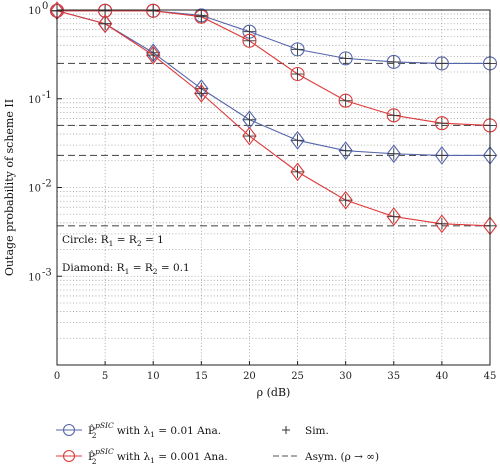 The height and width of the screenshot is (472, 500). What do you see at coordinates (158, 456) in the screenshot?
I see `legend-label: P̂pSIC 2 with λ1 = 0.001 Ana.` at bounding box center [158, 456].